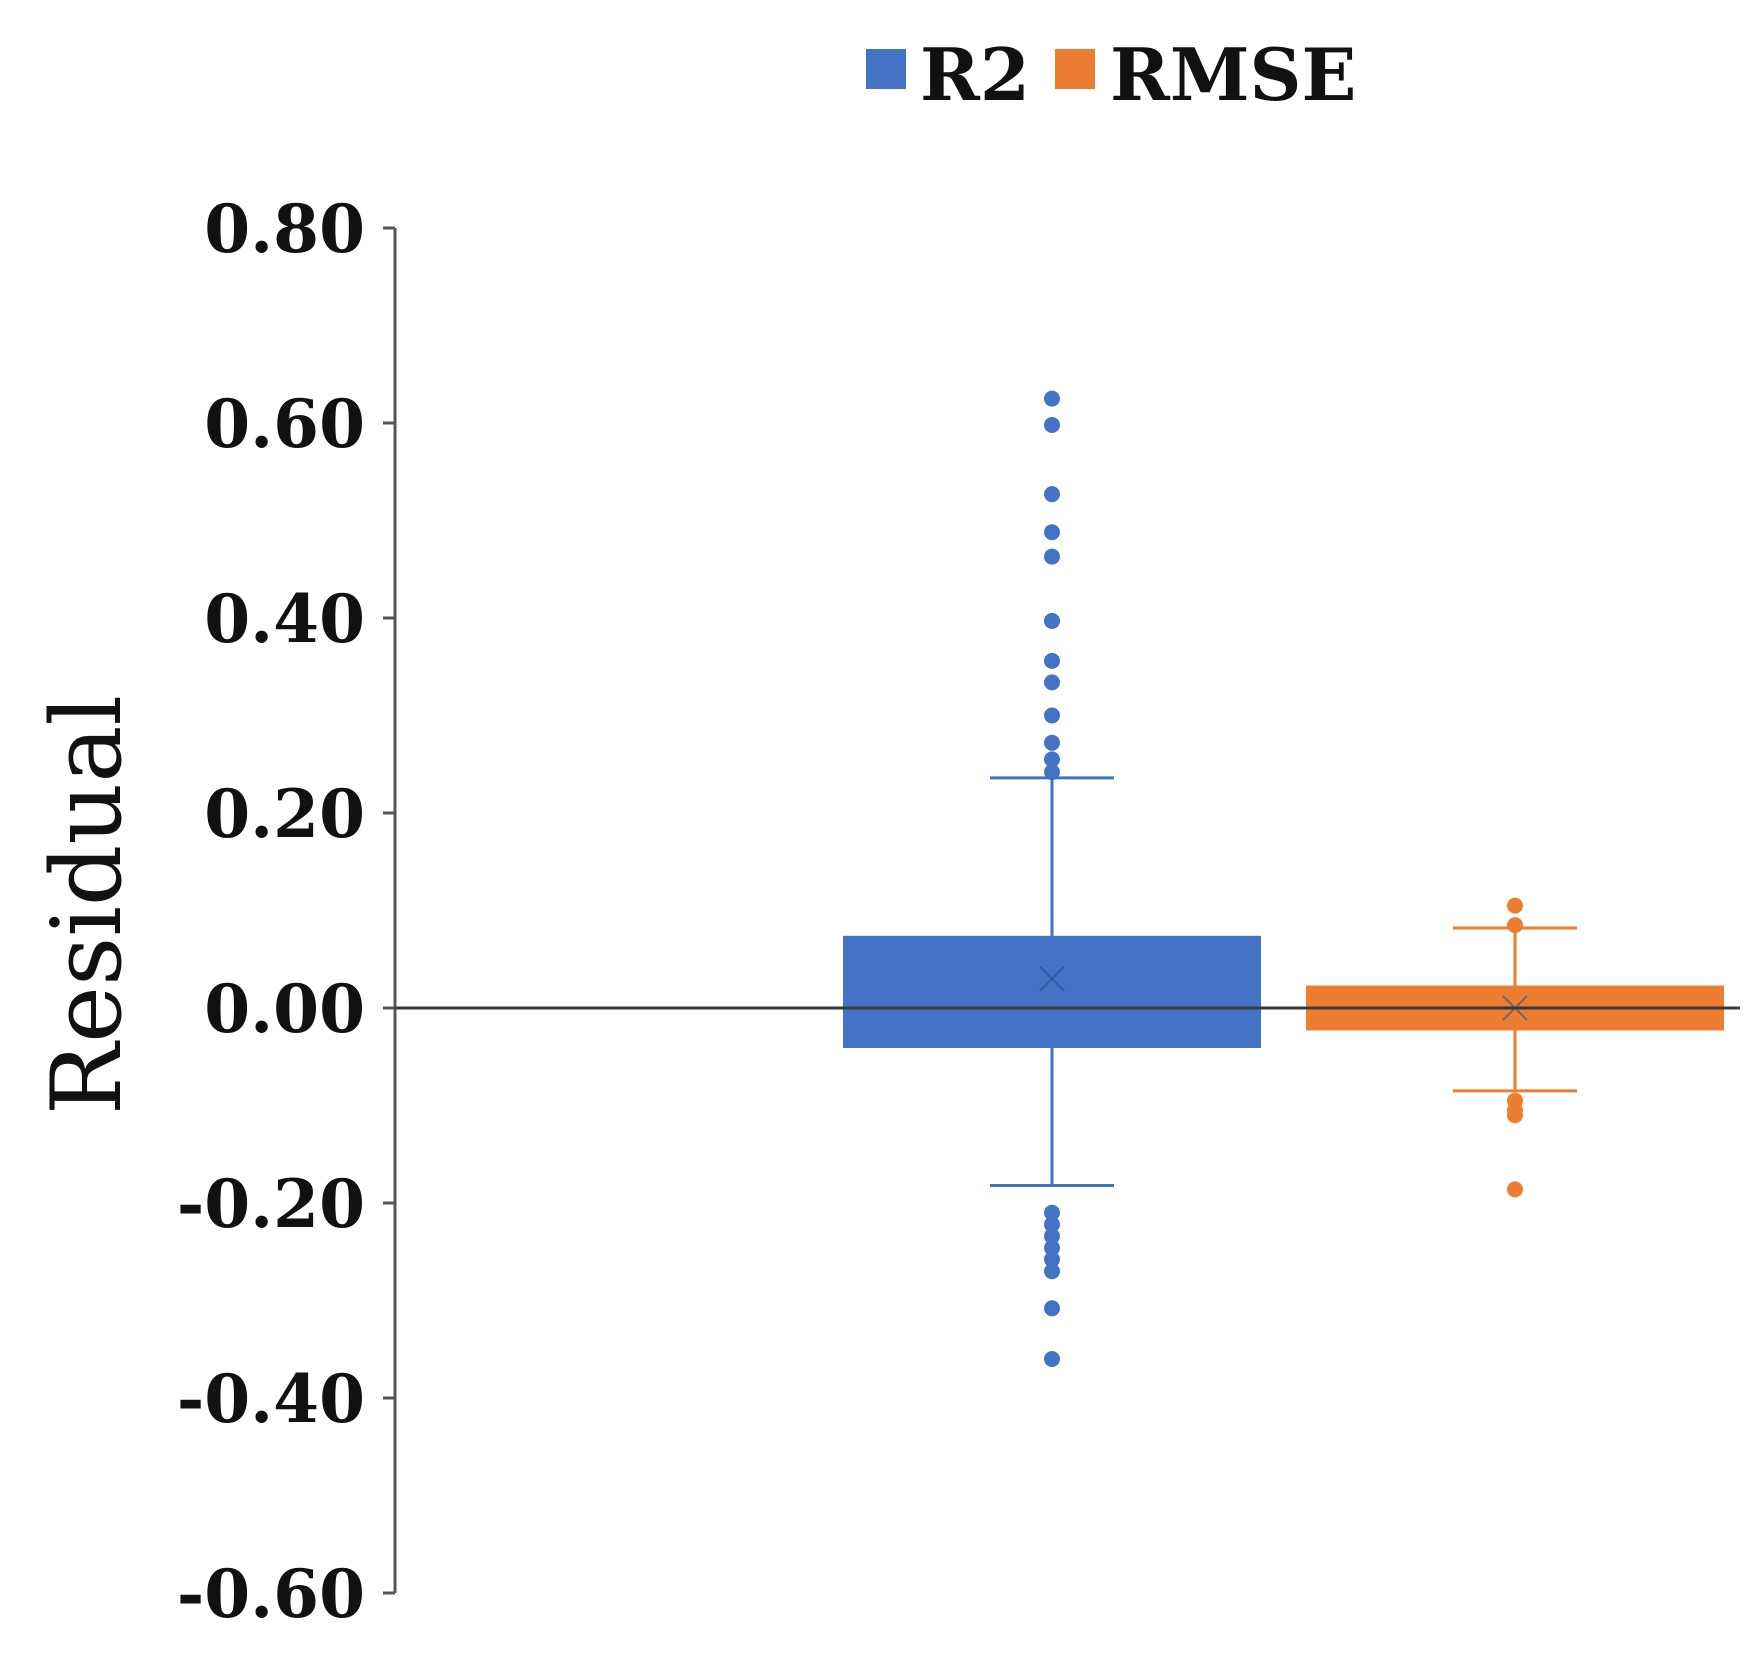 The width and height of the screenshot is (1764, 1660). What do you see at coordinates (87, 905) in the screenshot?
I see `y-axis-label: Residual` at bounding box center [87, 905].